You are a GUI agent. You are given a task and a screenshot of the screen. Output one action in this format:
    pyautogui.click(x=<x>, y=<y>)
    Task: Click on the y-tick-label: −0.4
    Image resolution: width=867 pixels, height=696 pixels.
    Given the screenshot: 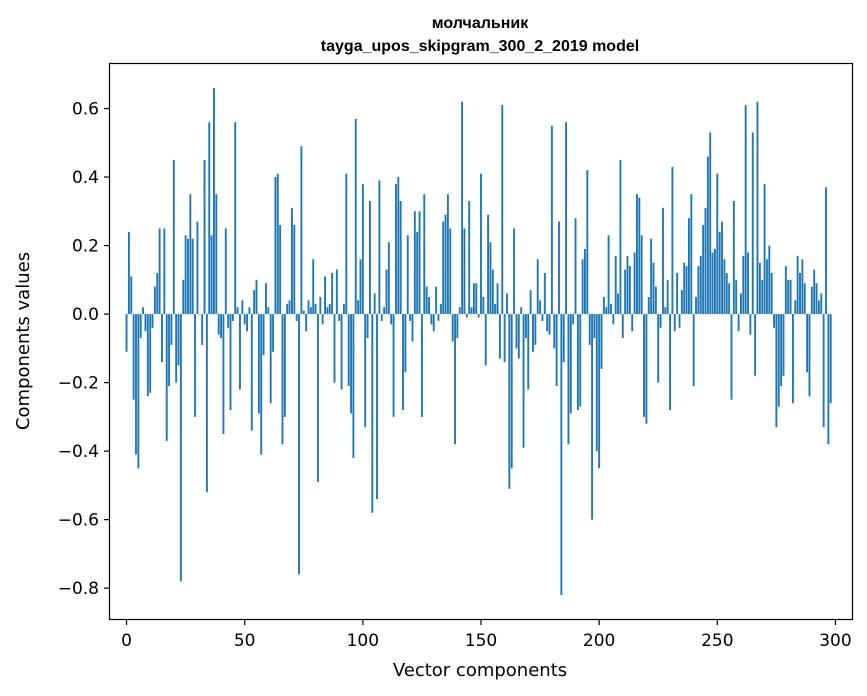 What is the action you would take?
    pyautogui.click(x=78, y=452)
    